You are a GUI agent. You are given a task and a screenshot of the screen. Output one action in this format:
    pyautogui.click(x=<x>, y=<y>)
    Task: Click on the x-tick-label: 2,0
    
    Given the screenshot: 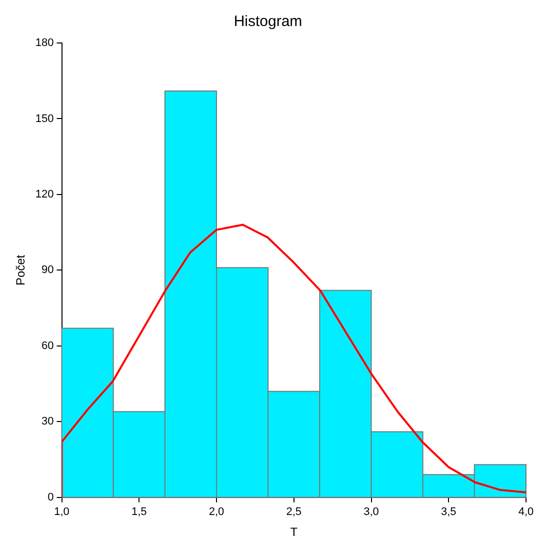 What is the action you would take?
    pyautogui.click(x=216, y=512)
    